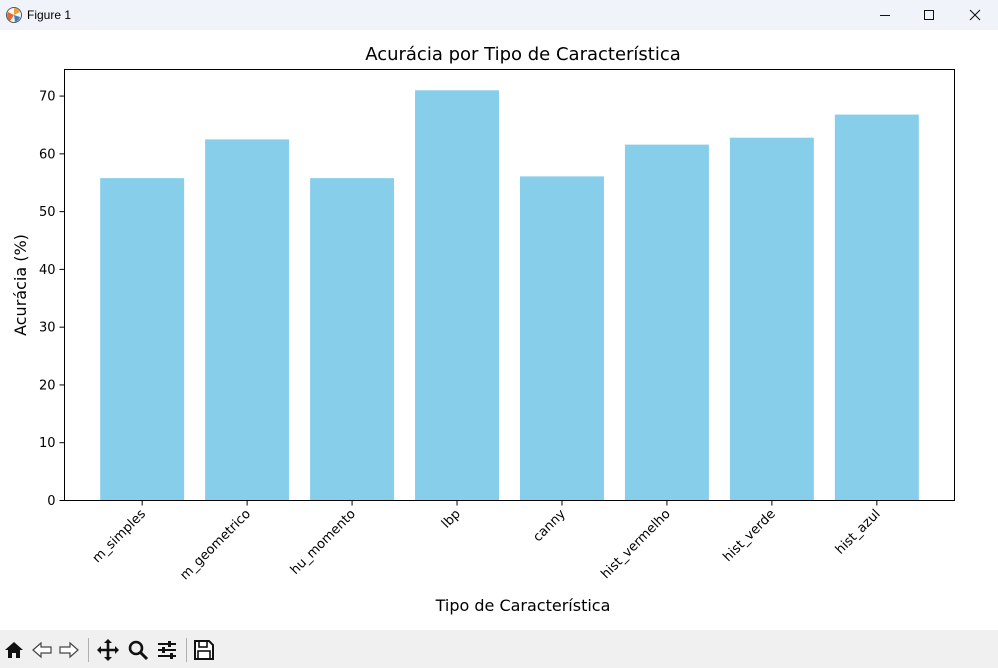 The image size is (998, 668). Describe the element at coordinates (47, 443) in the screenshot. I see `y-tick-label: 10` at that location.